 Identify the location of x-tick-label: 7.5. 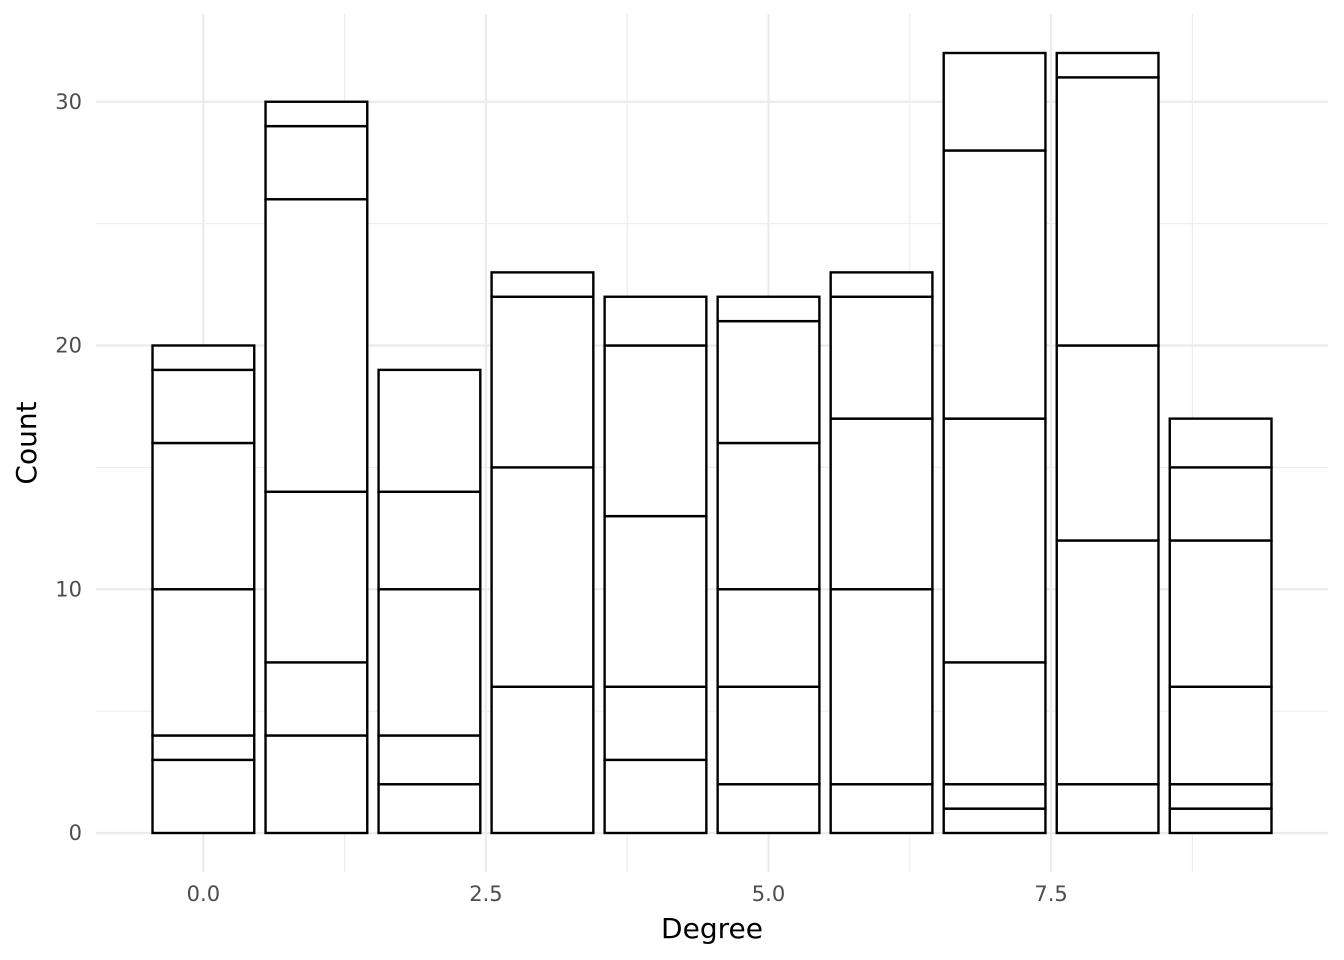
(1050, 894).